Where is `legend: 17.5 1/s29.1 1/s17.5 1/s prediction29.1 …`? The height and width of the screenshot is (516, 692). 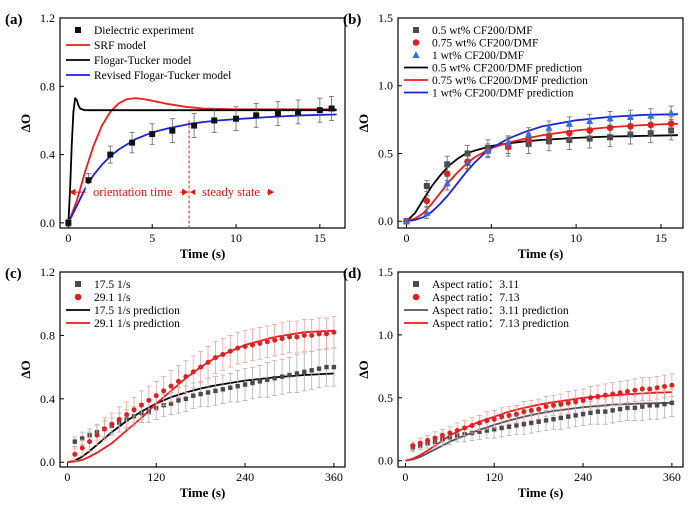
legend: 17.5 1/s29.1 1/s17.5 1/s prediction29.1 … is located at coordinates (123, 304).